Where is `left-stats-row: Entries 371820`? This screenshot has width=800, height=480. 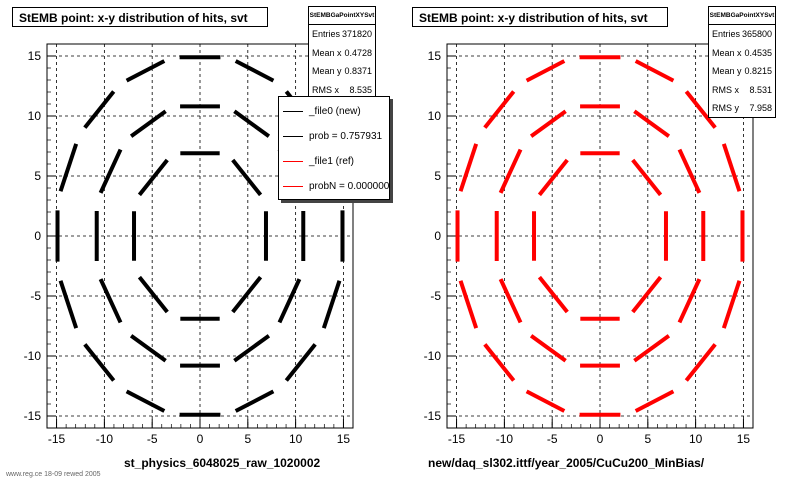
left-stats-row: Entries 371820 is located at coordinates (342, 34).